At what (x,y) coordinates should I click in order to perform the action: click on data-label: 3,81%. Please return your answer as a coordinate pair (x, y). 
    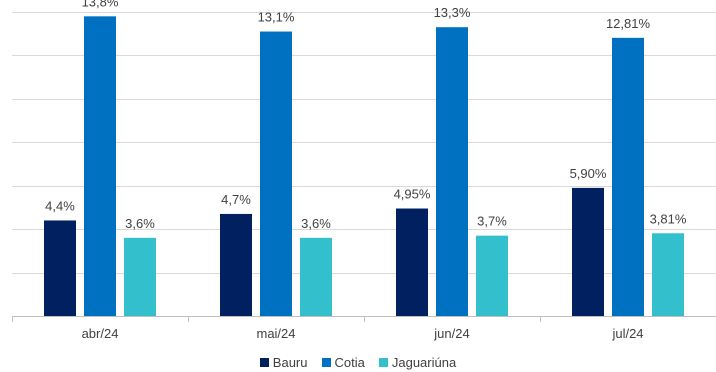
    Looking at the image, I should click on (668, 218).